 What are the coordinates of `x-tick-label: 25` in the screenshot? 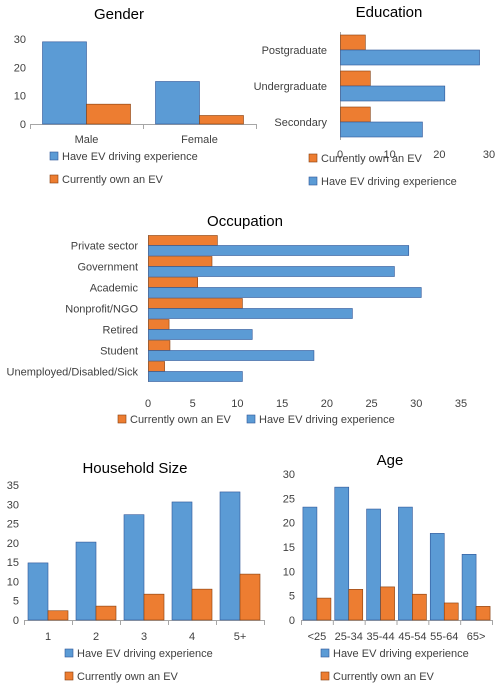 It's located at (371, 404).